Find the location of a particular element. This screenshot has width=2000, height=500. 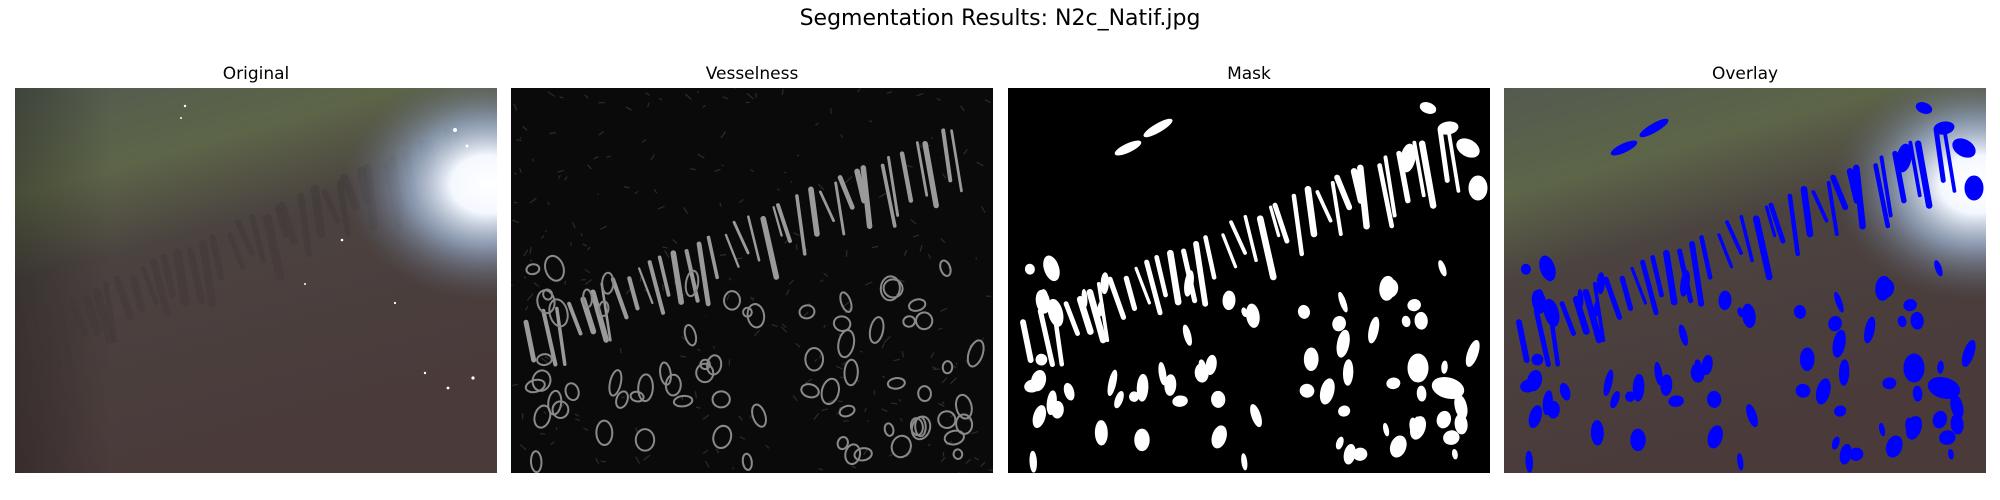

mask-panel-title: Mask is located at coordinates (1249, 74).